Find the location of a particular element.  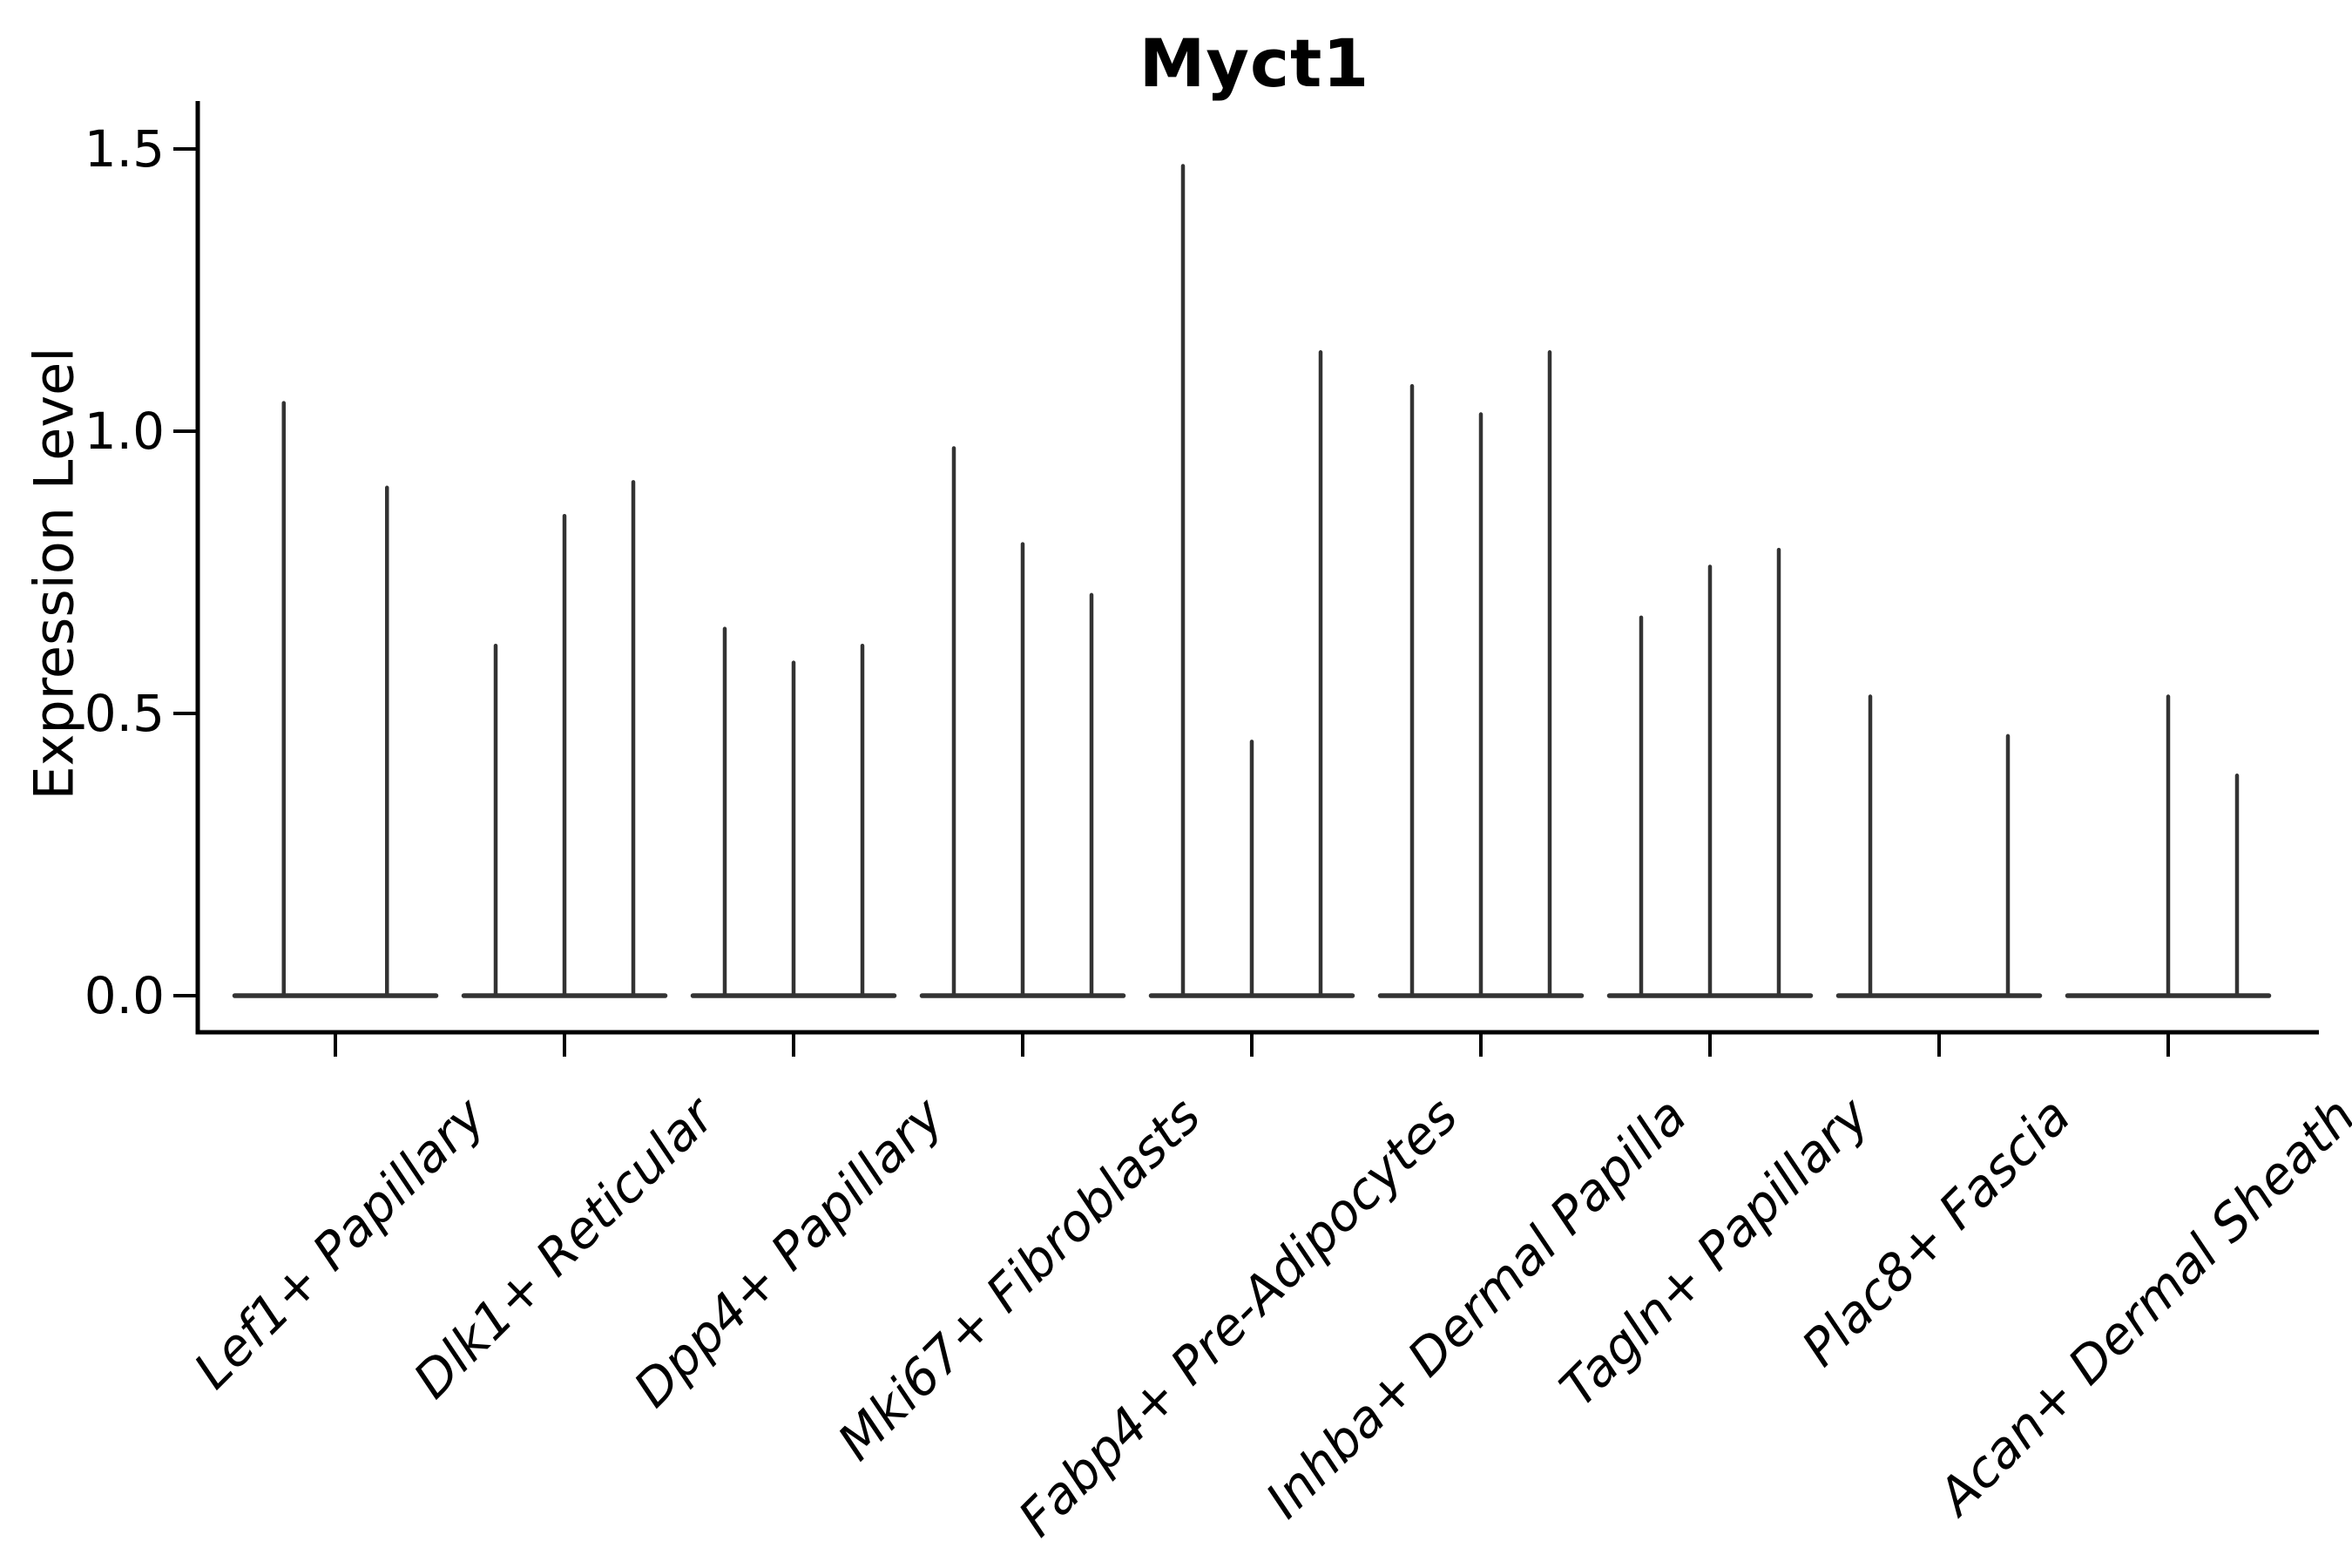

y-tick-label: 1.0 is located at coordinates (125, 432).